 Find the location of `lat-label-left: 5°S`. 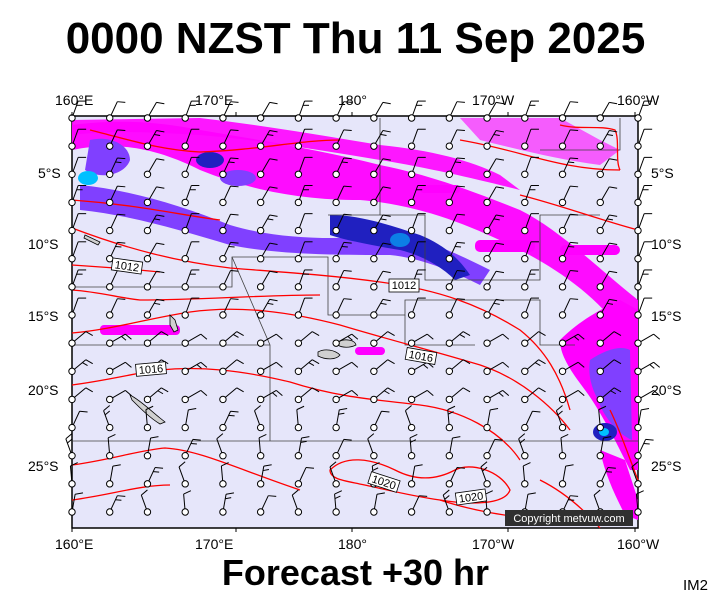

lat-label-left: 5°S is located at coordinates (49, 173).